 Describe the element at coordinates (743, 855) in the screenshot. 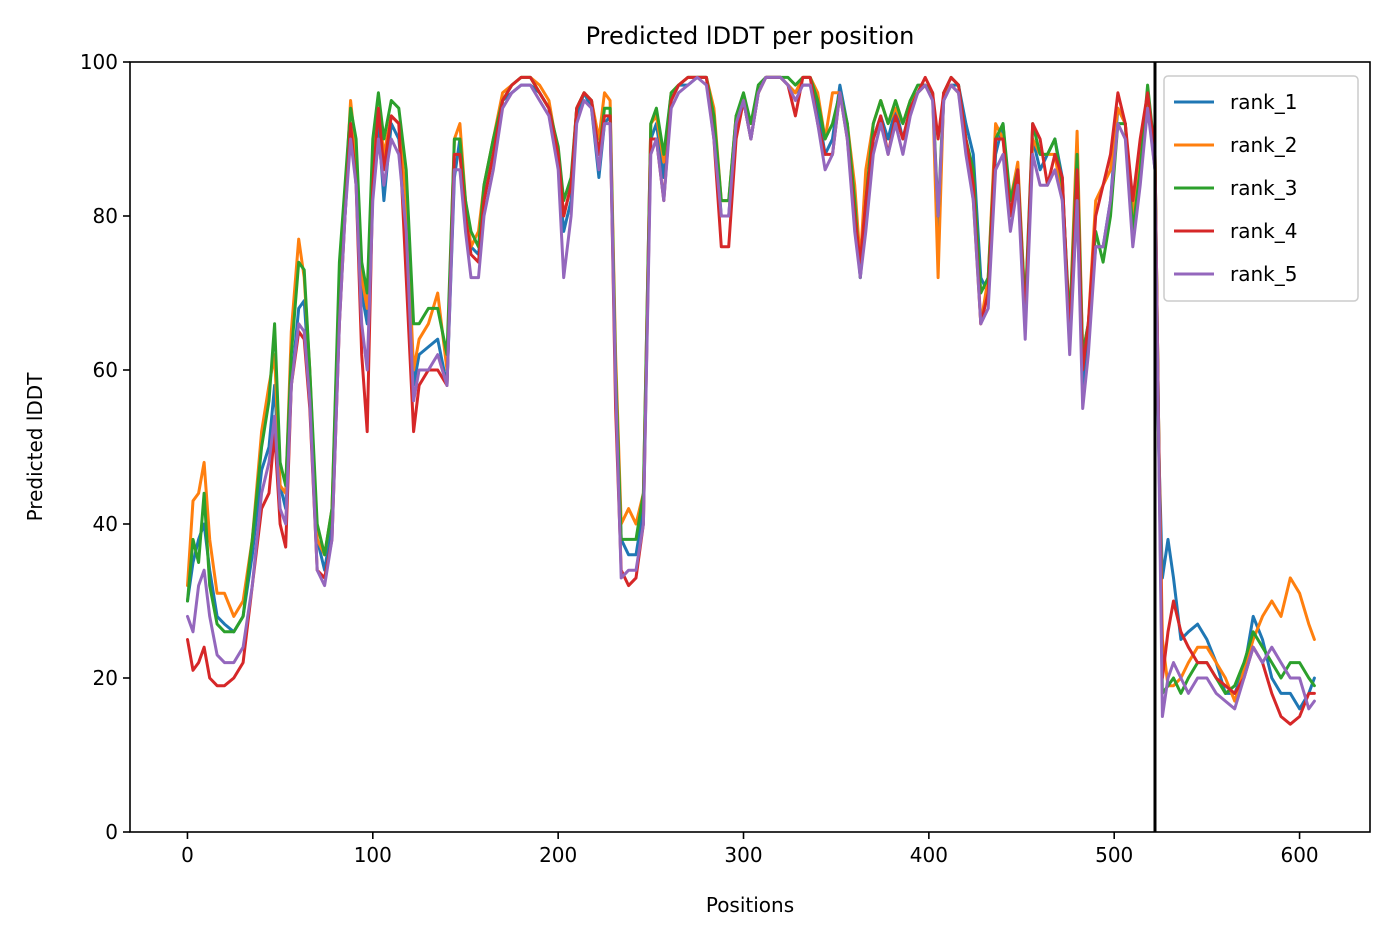

I see `x-tick-label: 300` at that location.